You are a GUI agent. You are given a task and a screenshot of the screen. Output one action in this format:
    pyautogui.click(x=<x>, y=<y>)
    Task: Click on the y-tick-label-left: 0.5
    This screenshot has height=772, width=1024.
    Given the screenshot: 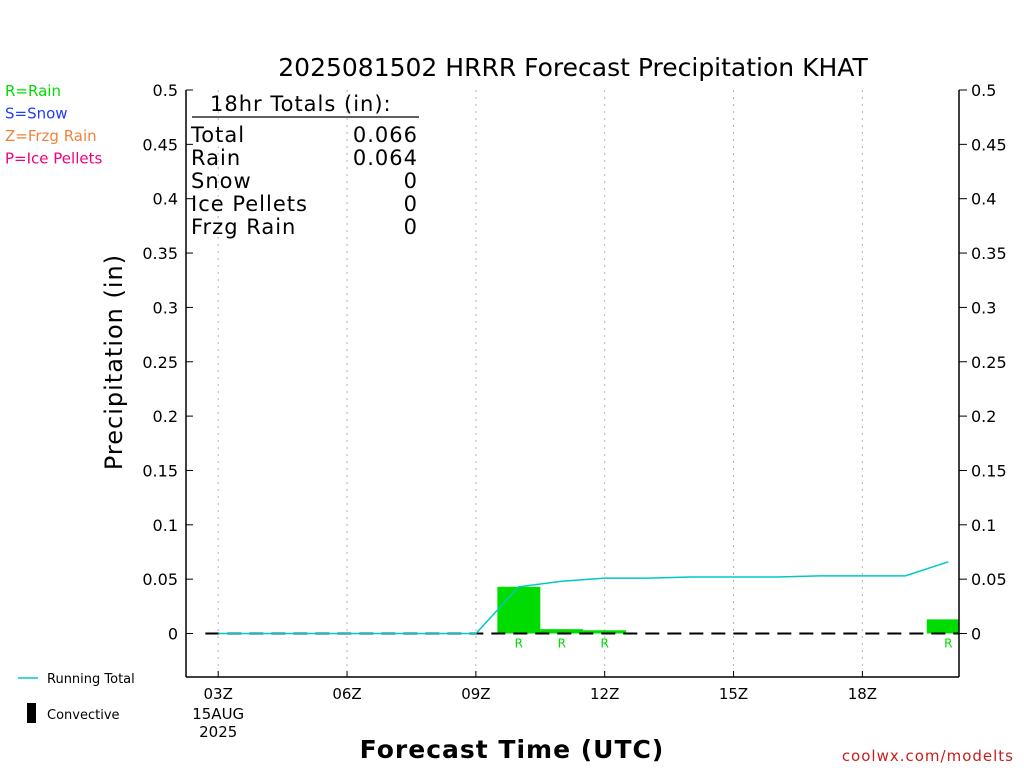 What is the action you would take?
    pyautogui.click(x=165, y=90)
    